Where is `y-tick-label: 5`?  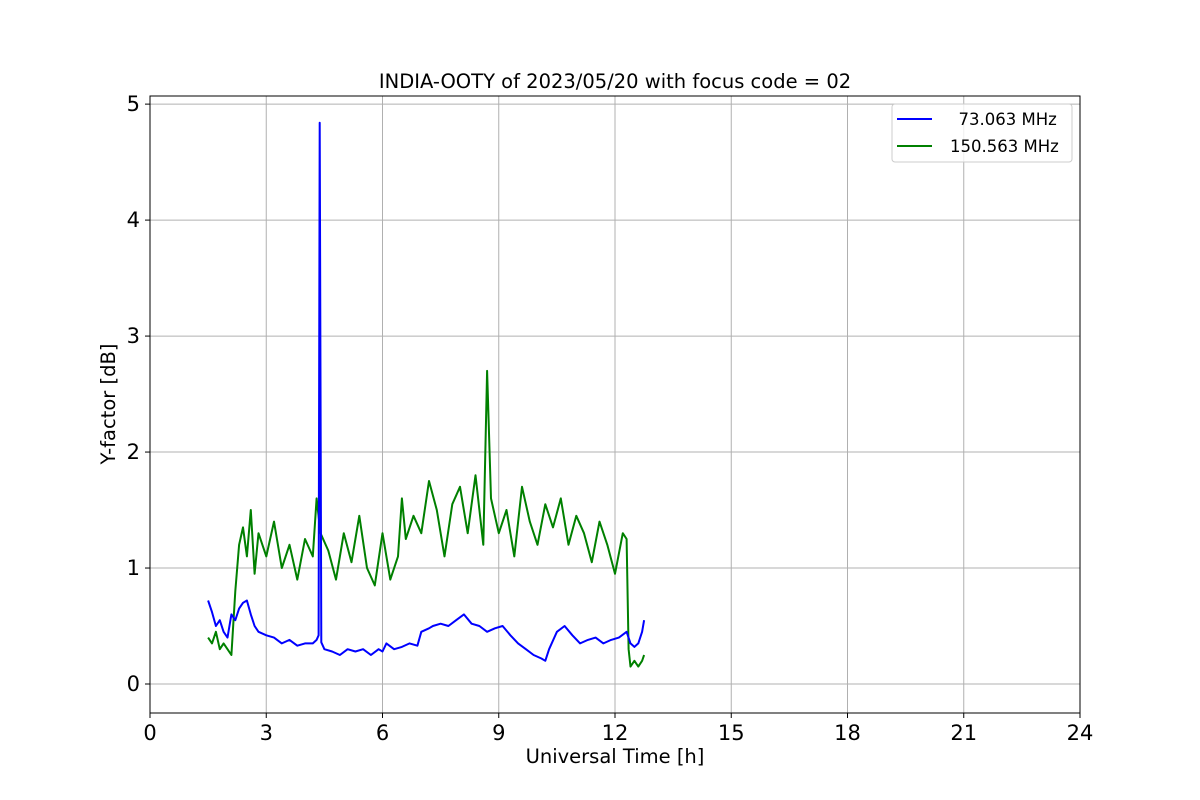
y-tick-label: 5 is located at coordinates (133, 104).